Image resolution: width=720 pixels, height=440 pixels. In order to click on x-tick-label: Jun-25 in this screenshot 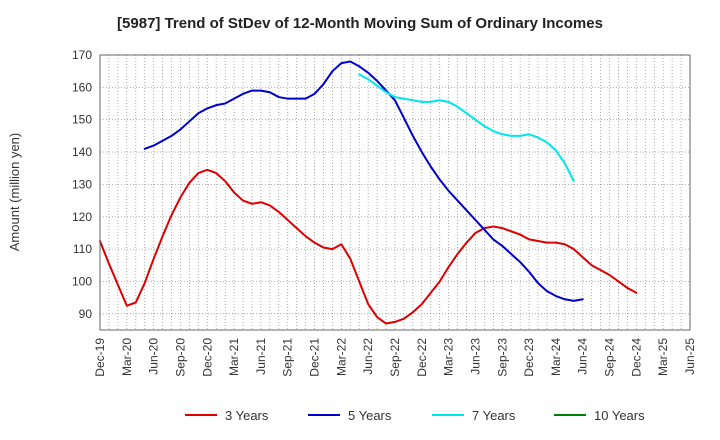, I will do `click(690, 356)`.